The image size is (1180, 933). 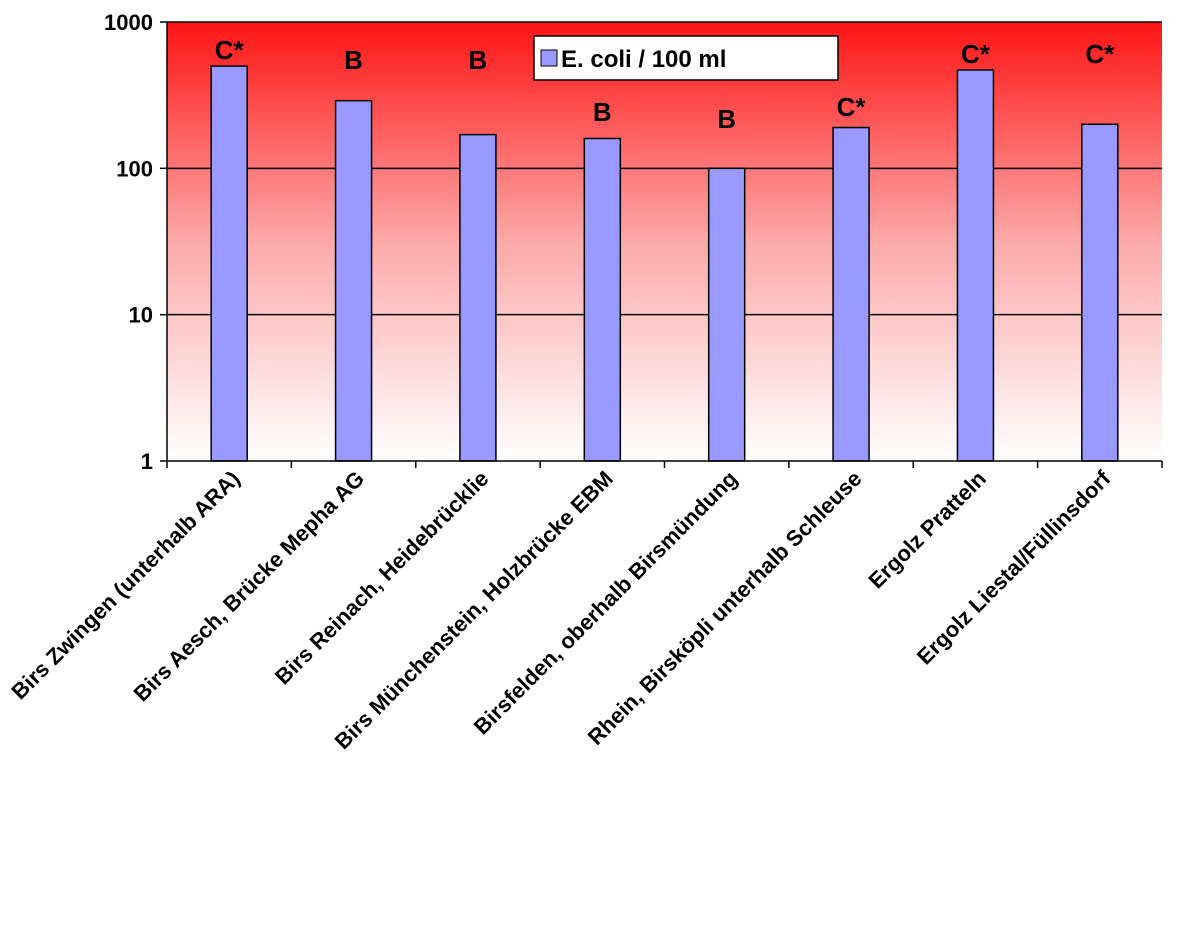 I want to click on legend-label: E. coli / 100 ml, so click(x=643, y=59).